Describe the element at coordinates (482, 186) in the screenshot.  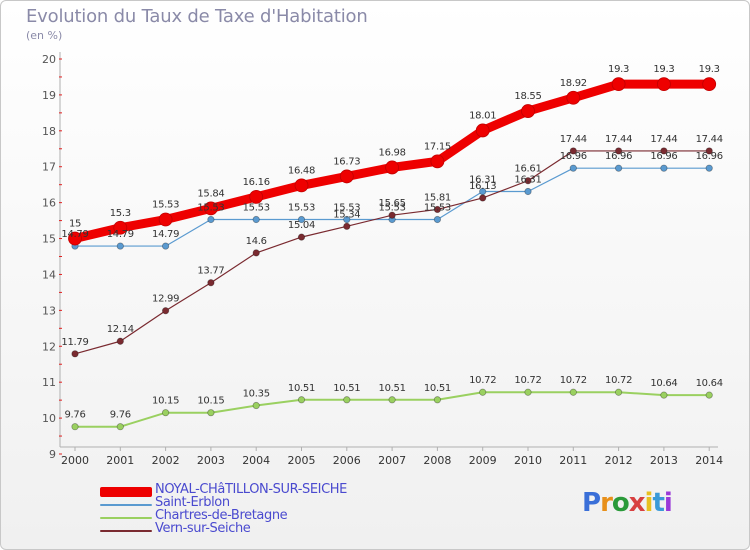
I see `data-label: 16.13` at that location.